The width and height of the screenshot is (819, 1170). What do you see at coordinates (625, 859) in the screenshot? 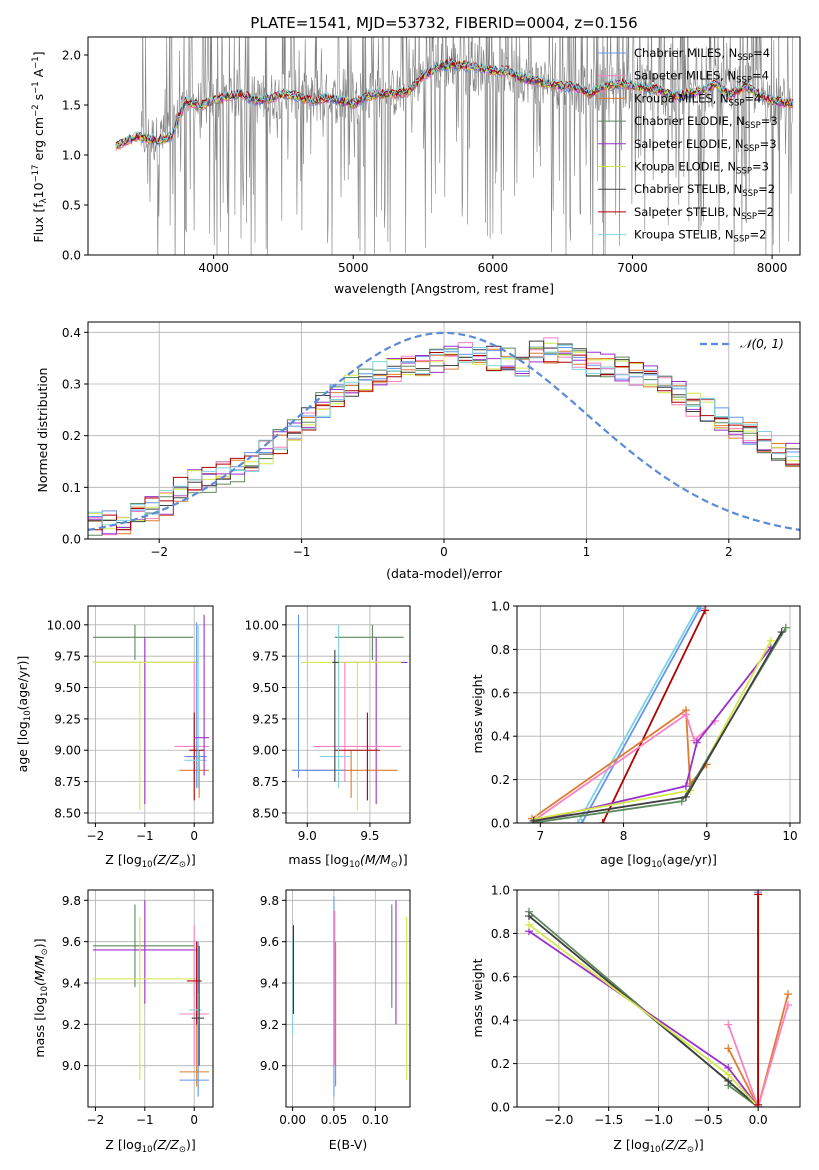
I see `weight-vs-age-xlabel-part: age [log` at bounding box center [625, 859].